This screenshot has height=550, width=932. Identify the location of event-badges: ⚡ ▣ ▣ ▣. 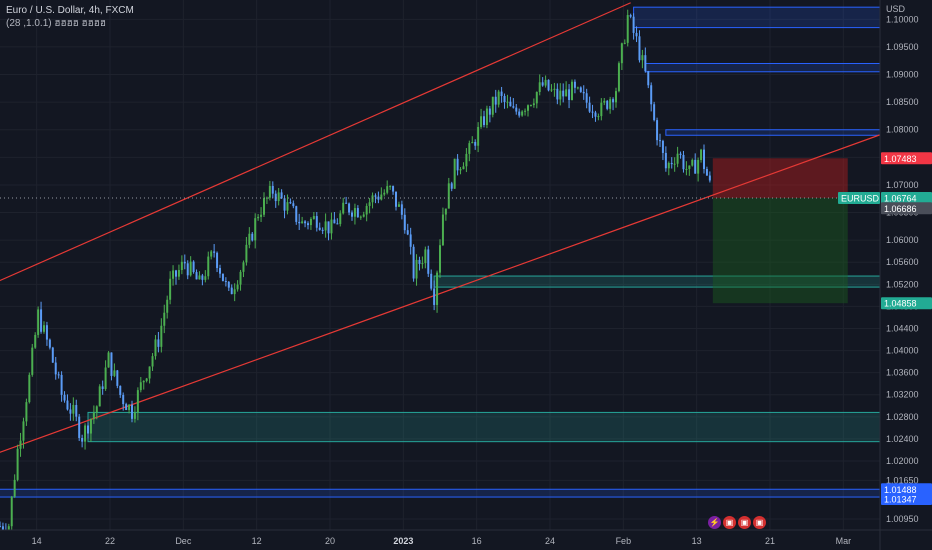
(737, 522).